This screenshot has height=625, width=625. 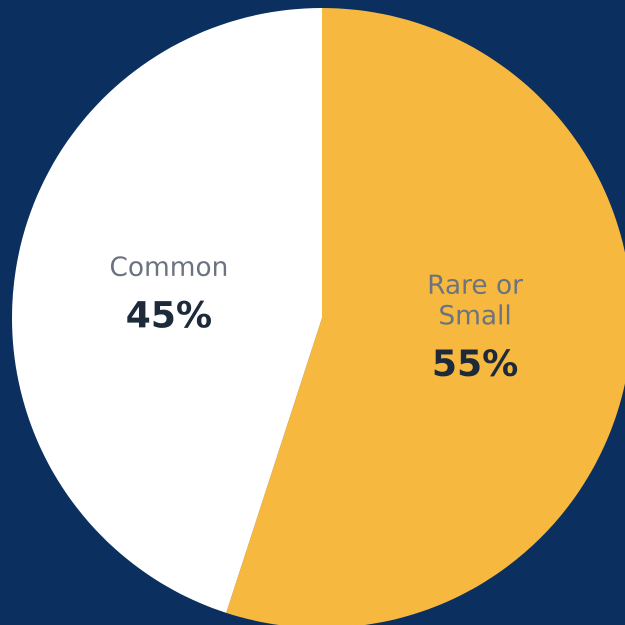 What do you see at coordinates (168, 266) in the screenshot?
I see `slice-label: Common` at bounding box center [168, 266].